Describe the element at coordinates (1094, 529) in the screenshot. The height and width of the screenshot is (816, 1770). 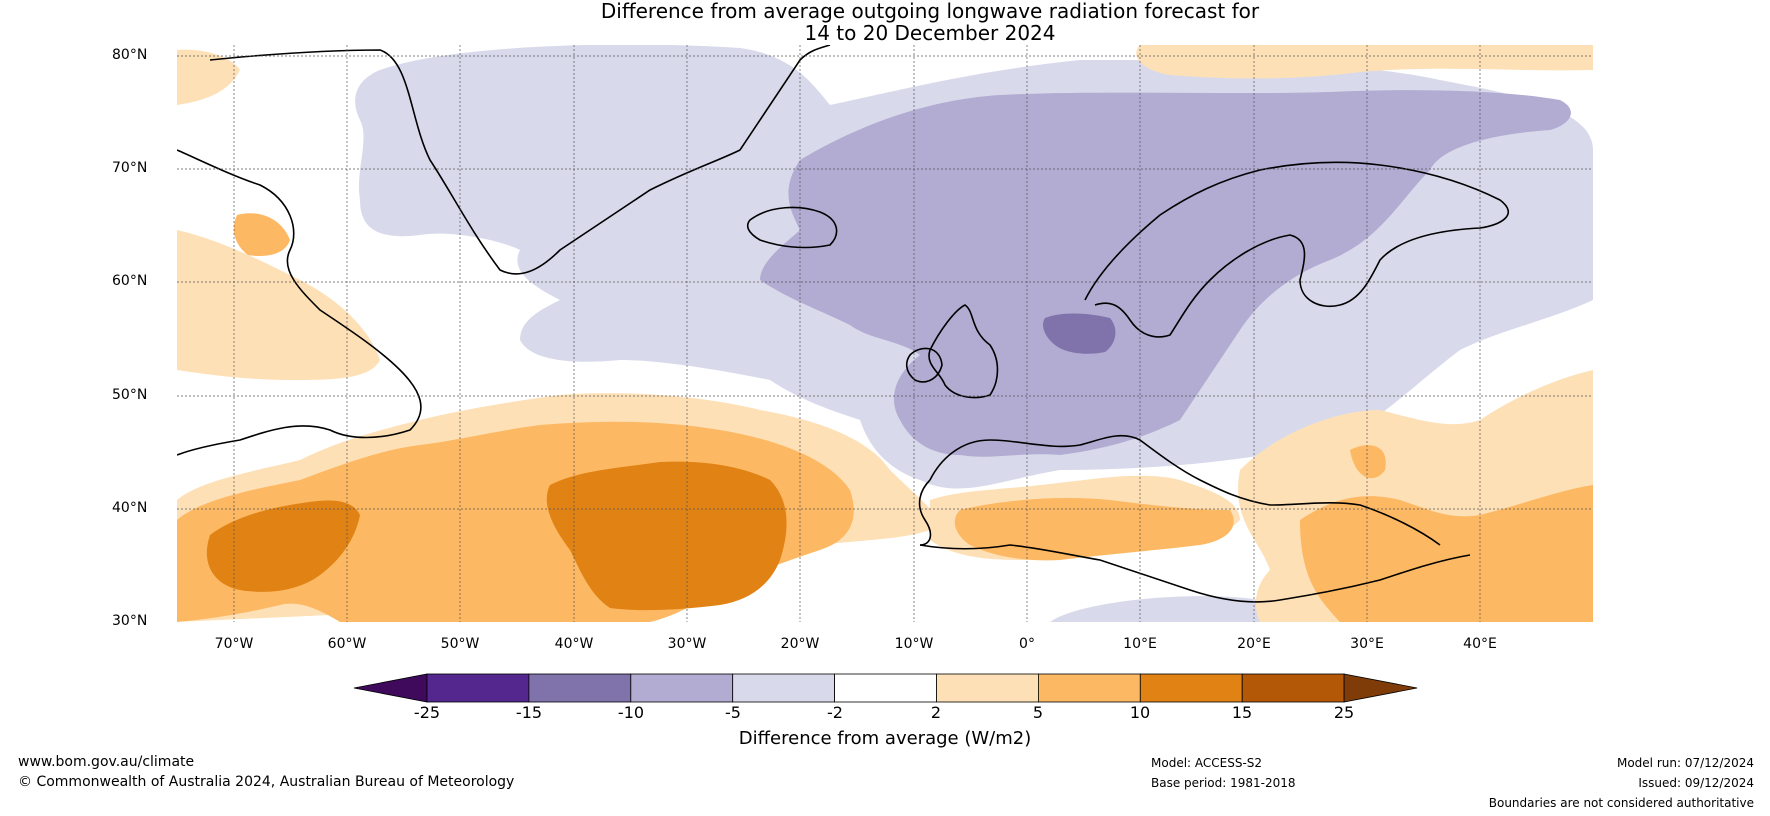
I see `anomaly-region-orange-med` at that location.